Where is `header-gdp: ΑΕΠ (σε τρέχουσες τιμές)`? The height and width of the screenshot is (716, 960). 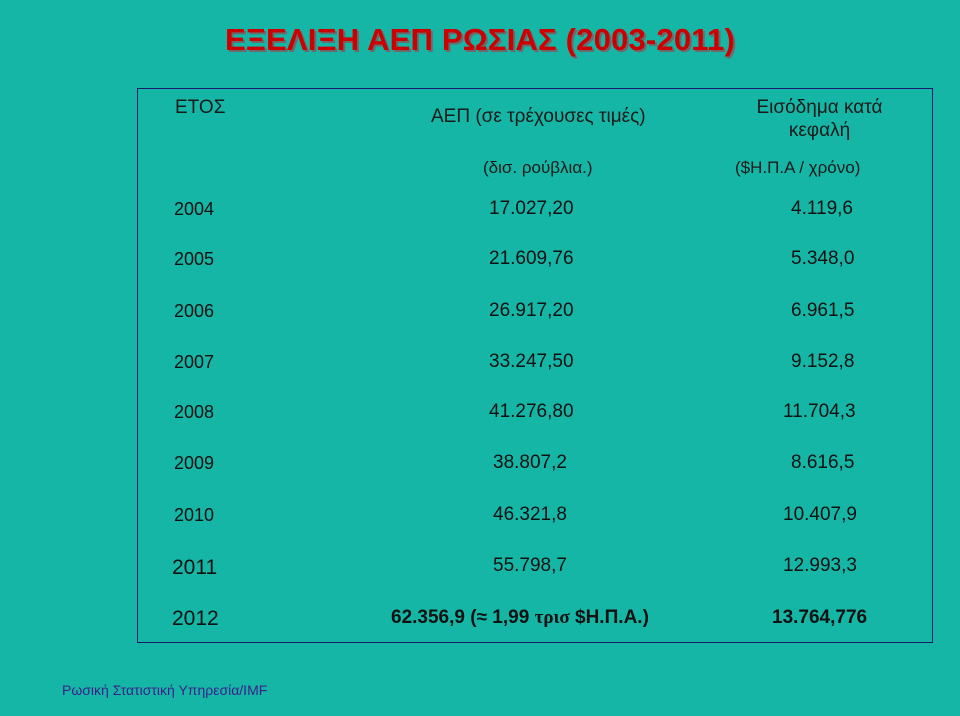 header-gdp: ΑΕΠ (σε τρέχουσες τιμές) is located at coordinates (538, 117).